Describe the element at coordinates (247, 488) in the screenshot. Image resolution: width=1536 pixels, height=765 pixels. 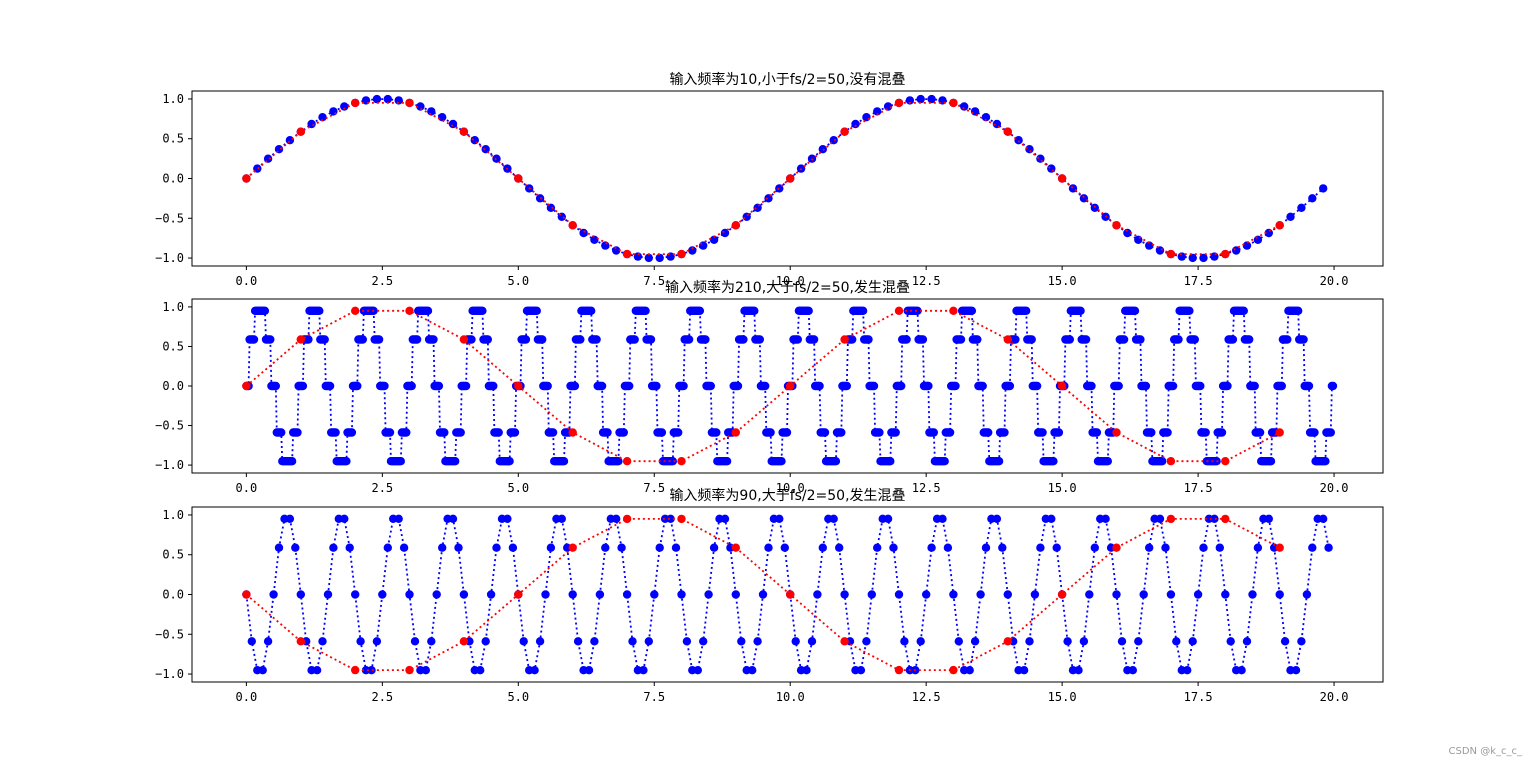
I see `x-tick-label: 0.0` at that location.